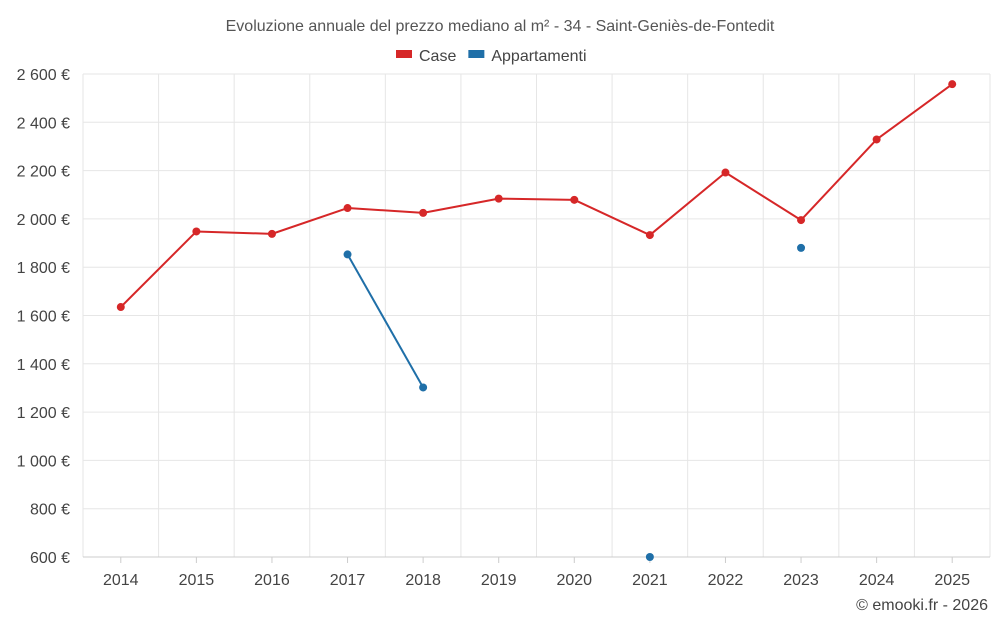 The width and height of the screenshot is (1000, 625). I want to click on x-tick-label: 2025, so click(952, 580).